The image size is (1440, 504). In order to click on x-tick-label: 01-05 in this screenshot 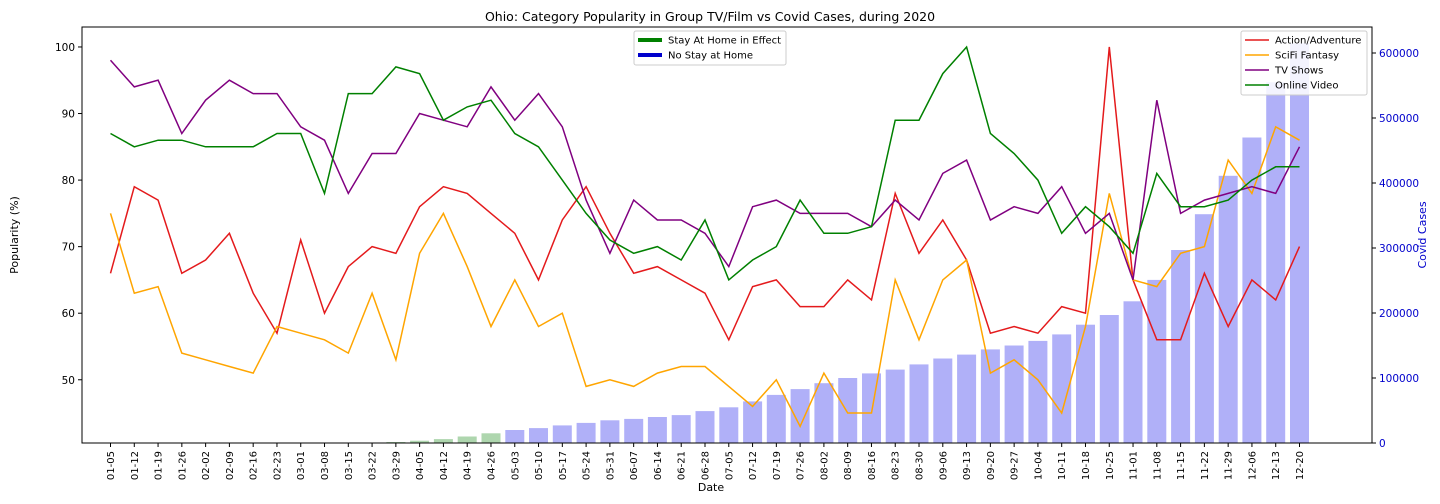, I will do `click(111, 465)`.